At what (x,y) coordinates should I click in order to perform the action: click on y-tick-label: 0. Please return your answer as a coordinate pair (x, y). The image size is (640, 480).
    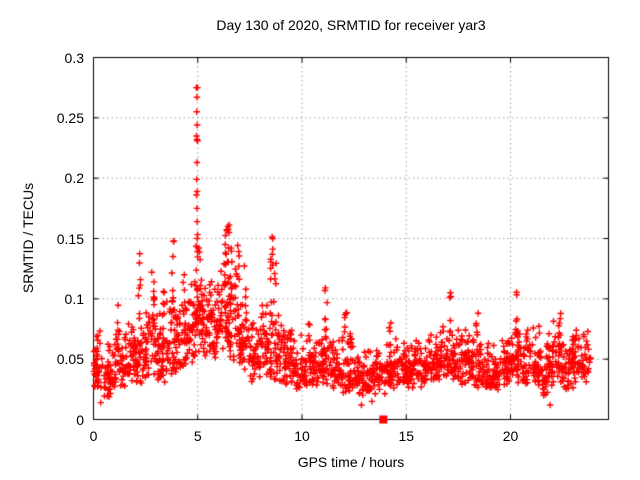
    Looking at the image, I should click on (80, 419).